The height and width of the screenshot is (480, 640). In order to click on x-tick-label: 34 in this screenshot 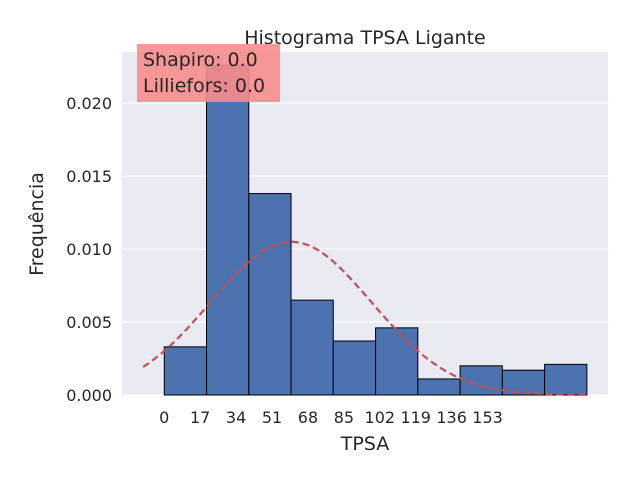, I will do `click(236, 417)`.